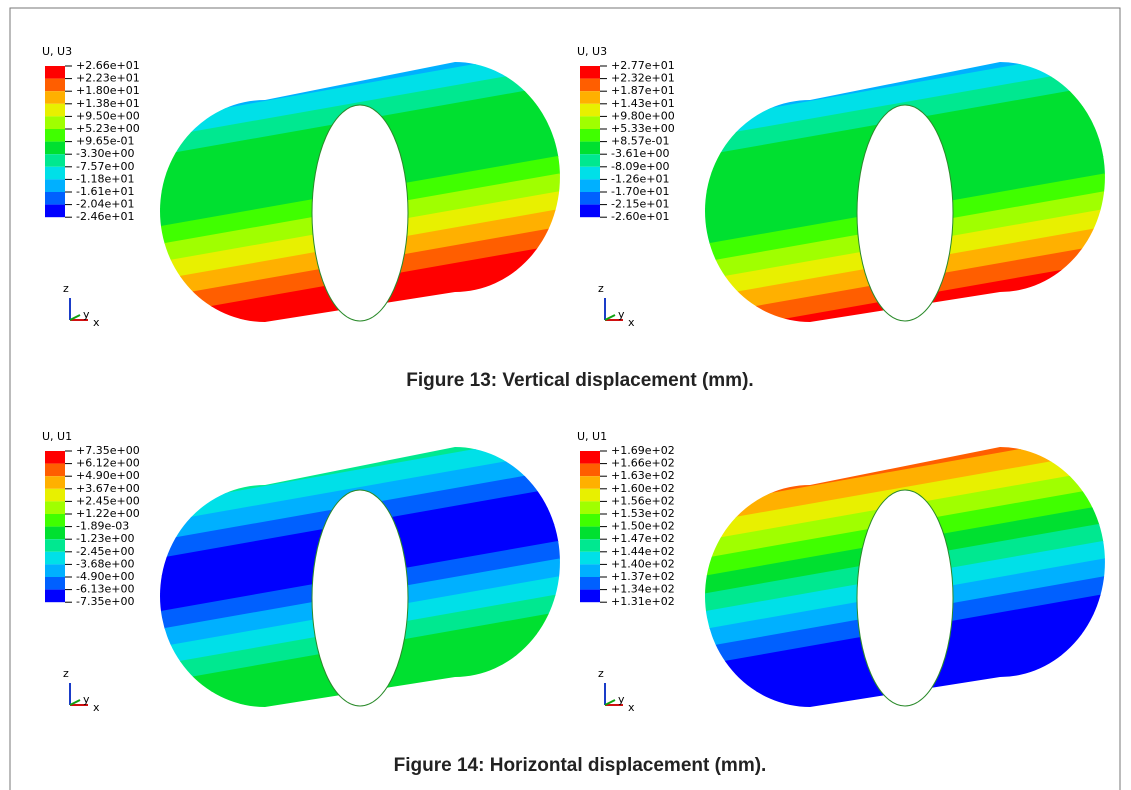  Describe the element at coordinates (643, 589) in the screenshot. I see `legend-value: +1.34e+02` at that location.